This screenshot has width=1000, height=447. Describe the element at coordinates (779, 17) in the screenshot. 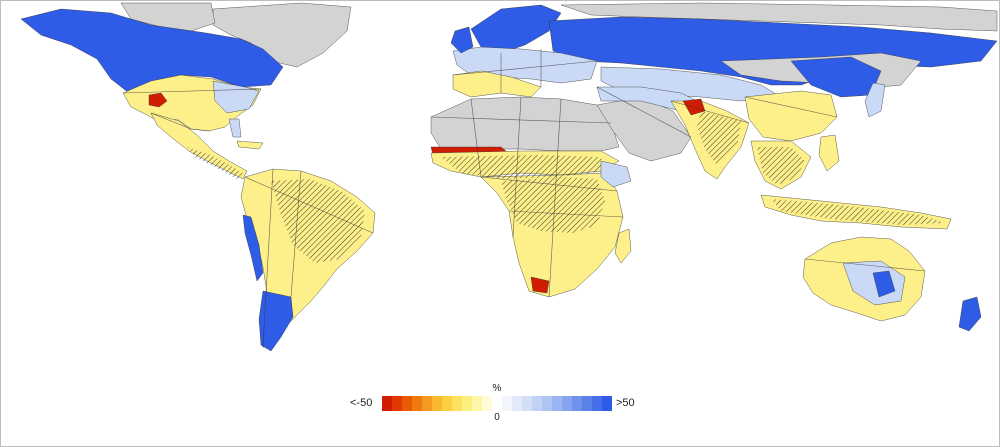

I see `arctic-russia-nodata` at that location.